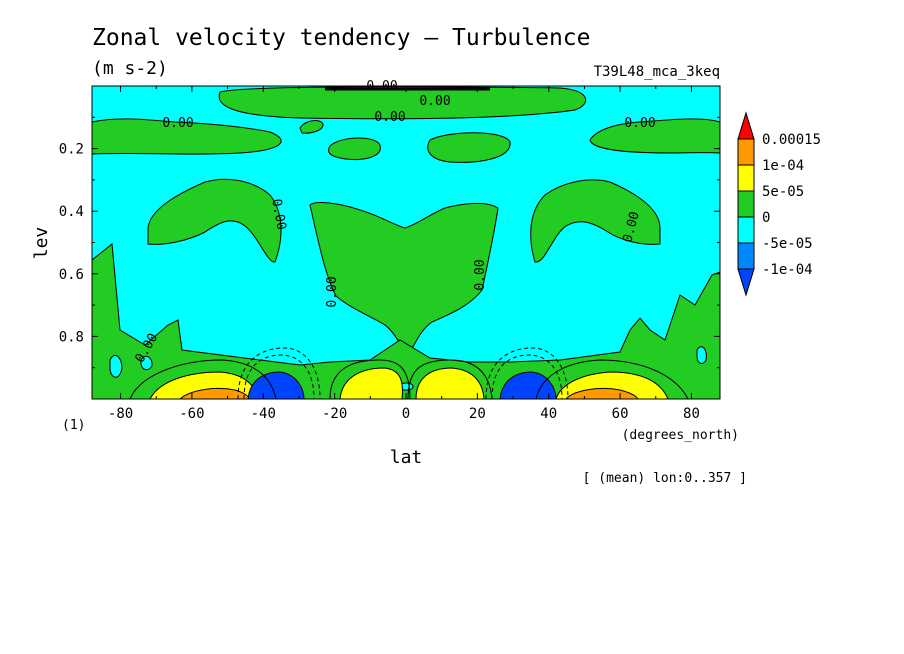  I want to click on x-tick-label: 80, so click(691, 414).